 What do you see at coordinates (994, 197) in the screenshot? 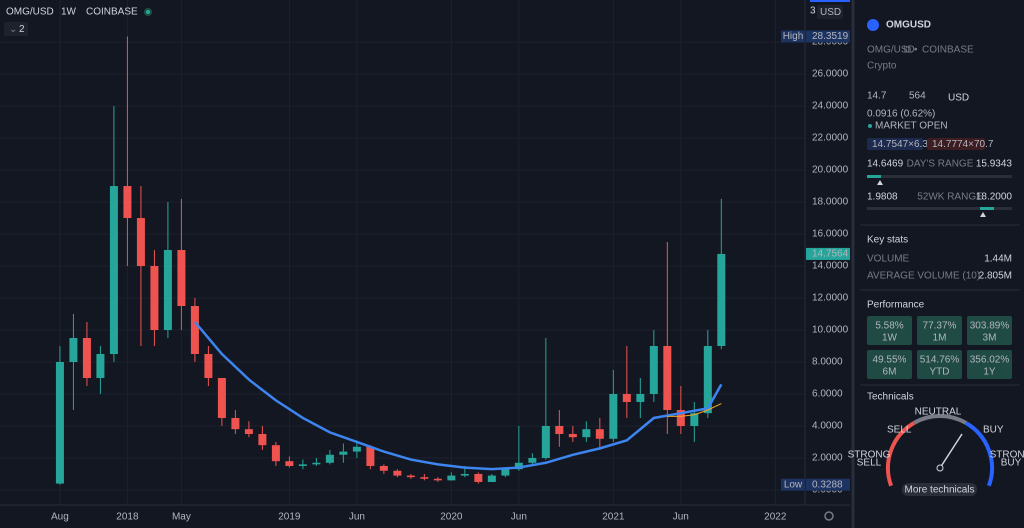
I see `week52-high: 18.2000` at bounding box center [994, 197].